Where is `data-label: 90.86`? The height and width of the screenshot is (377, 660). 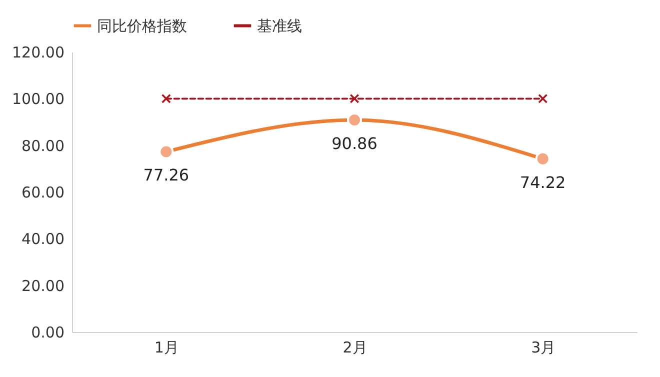 data-label: 90.86 is located at coordinates (355, 143).